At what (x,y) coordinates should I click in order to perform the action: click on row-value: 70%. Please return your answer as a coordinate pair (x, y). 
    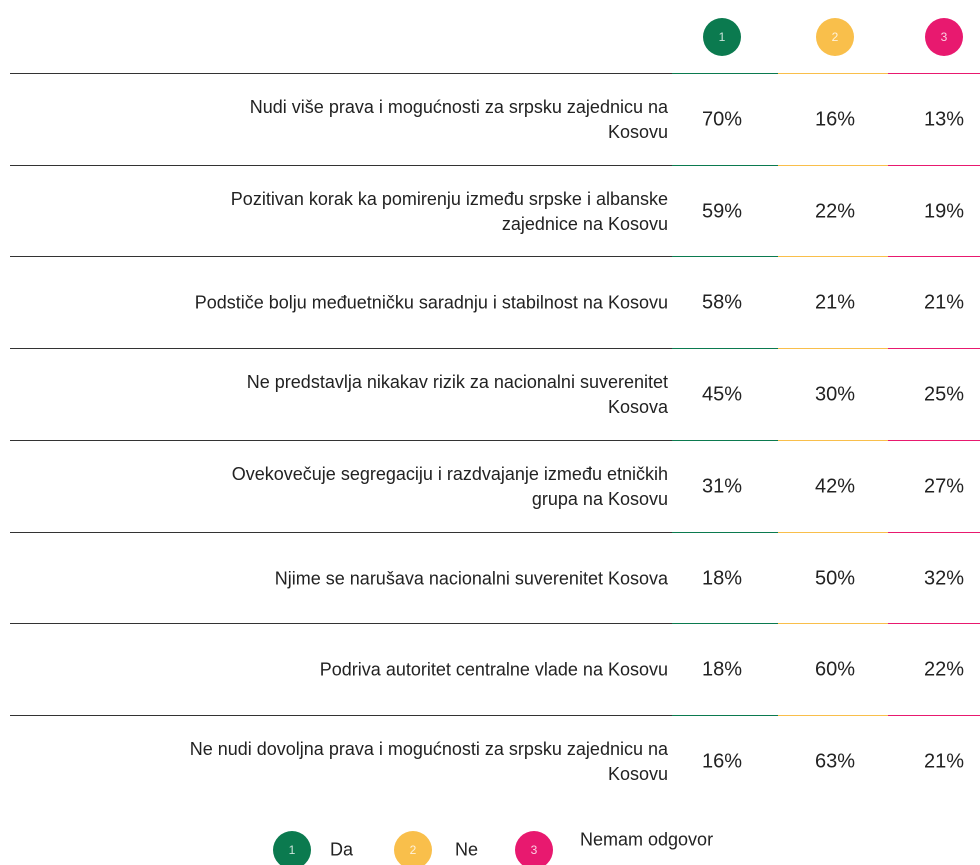
    Looking at the image, I should click on (722, 119).